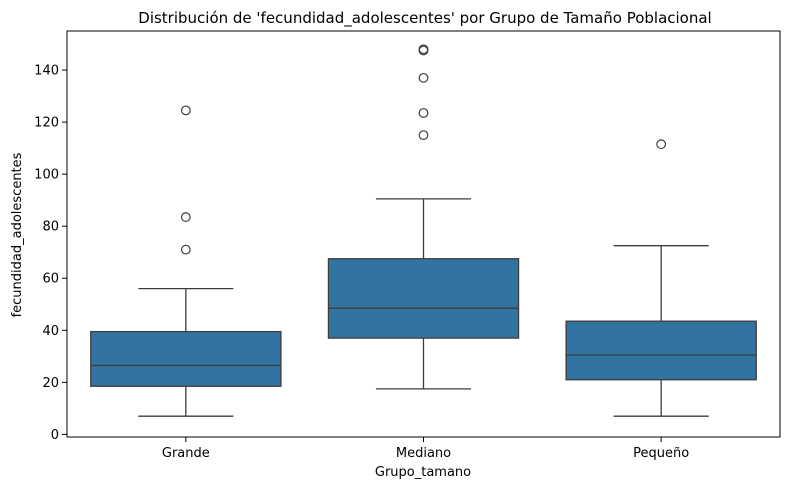 The image size is (790, 490). Describe the element at coordinates (50, 279) in the screenshot. I see `y-tick-label: 60` at that location.